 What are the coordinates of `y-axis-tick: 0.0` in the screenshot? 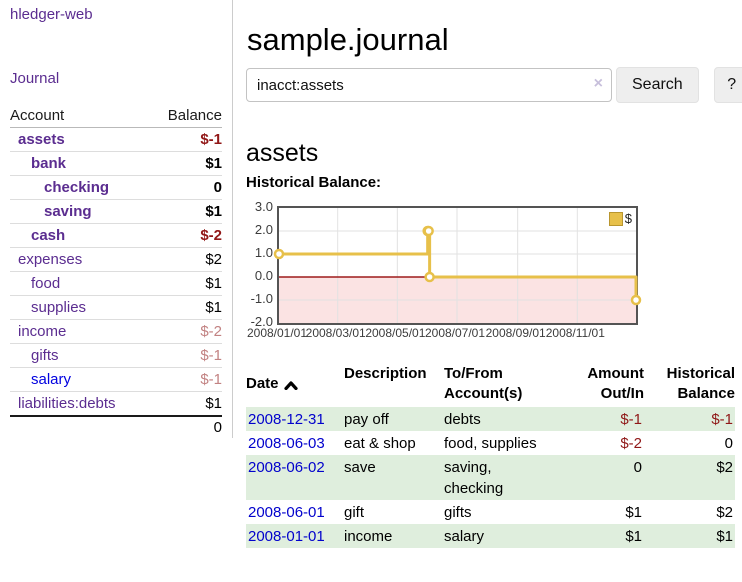 It's located at (263, 275).